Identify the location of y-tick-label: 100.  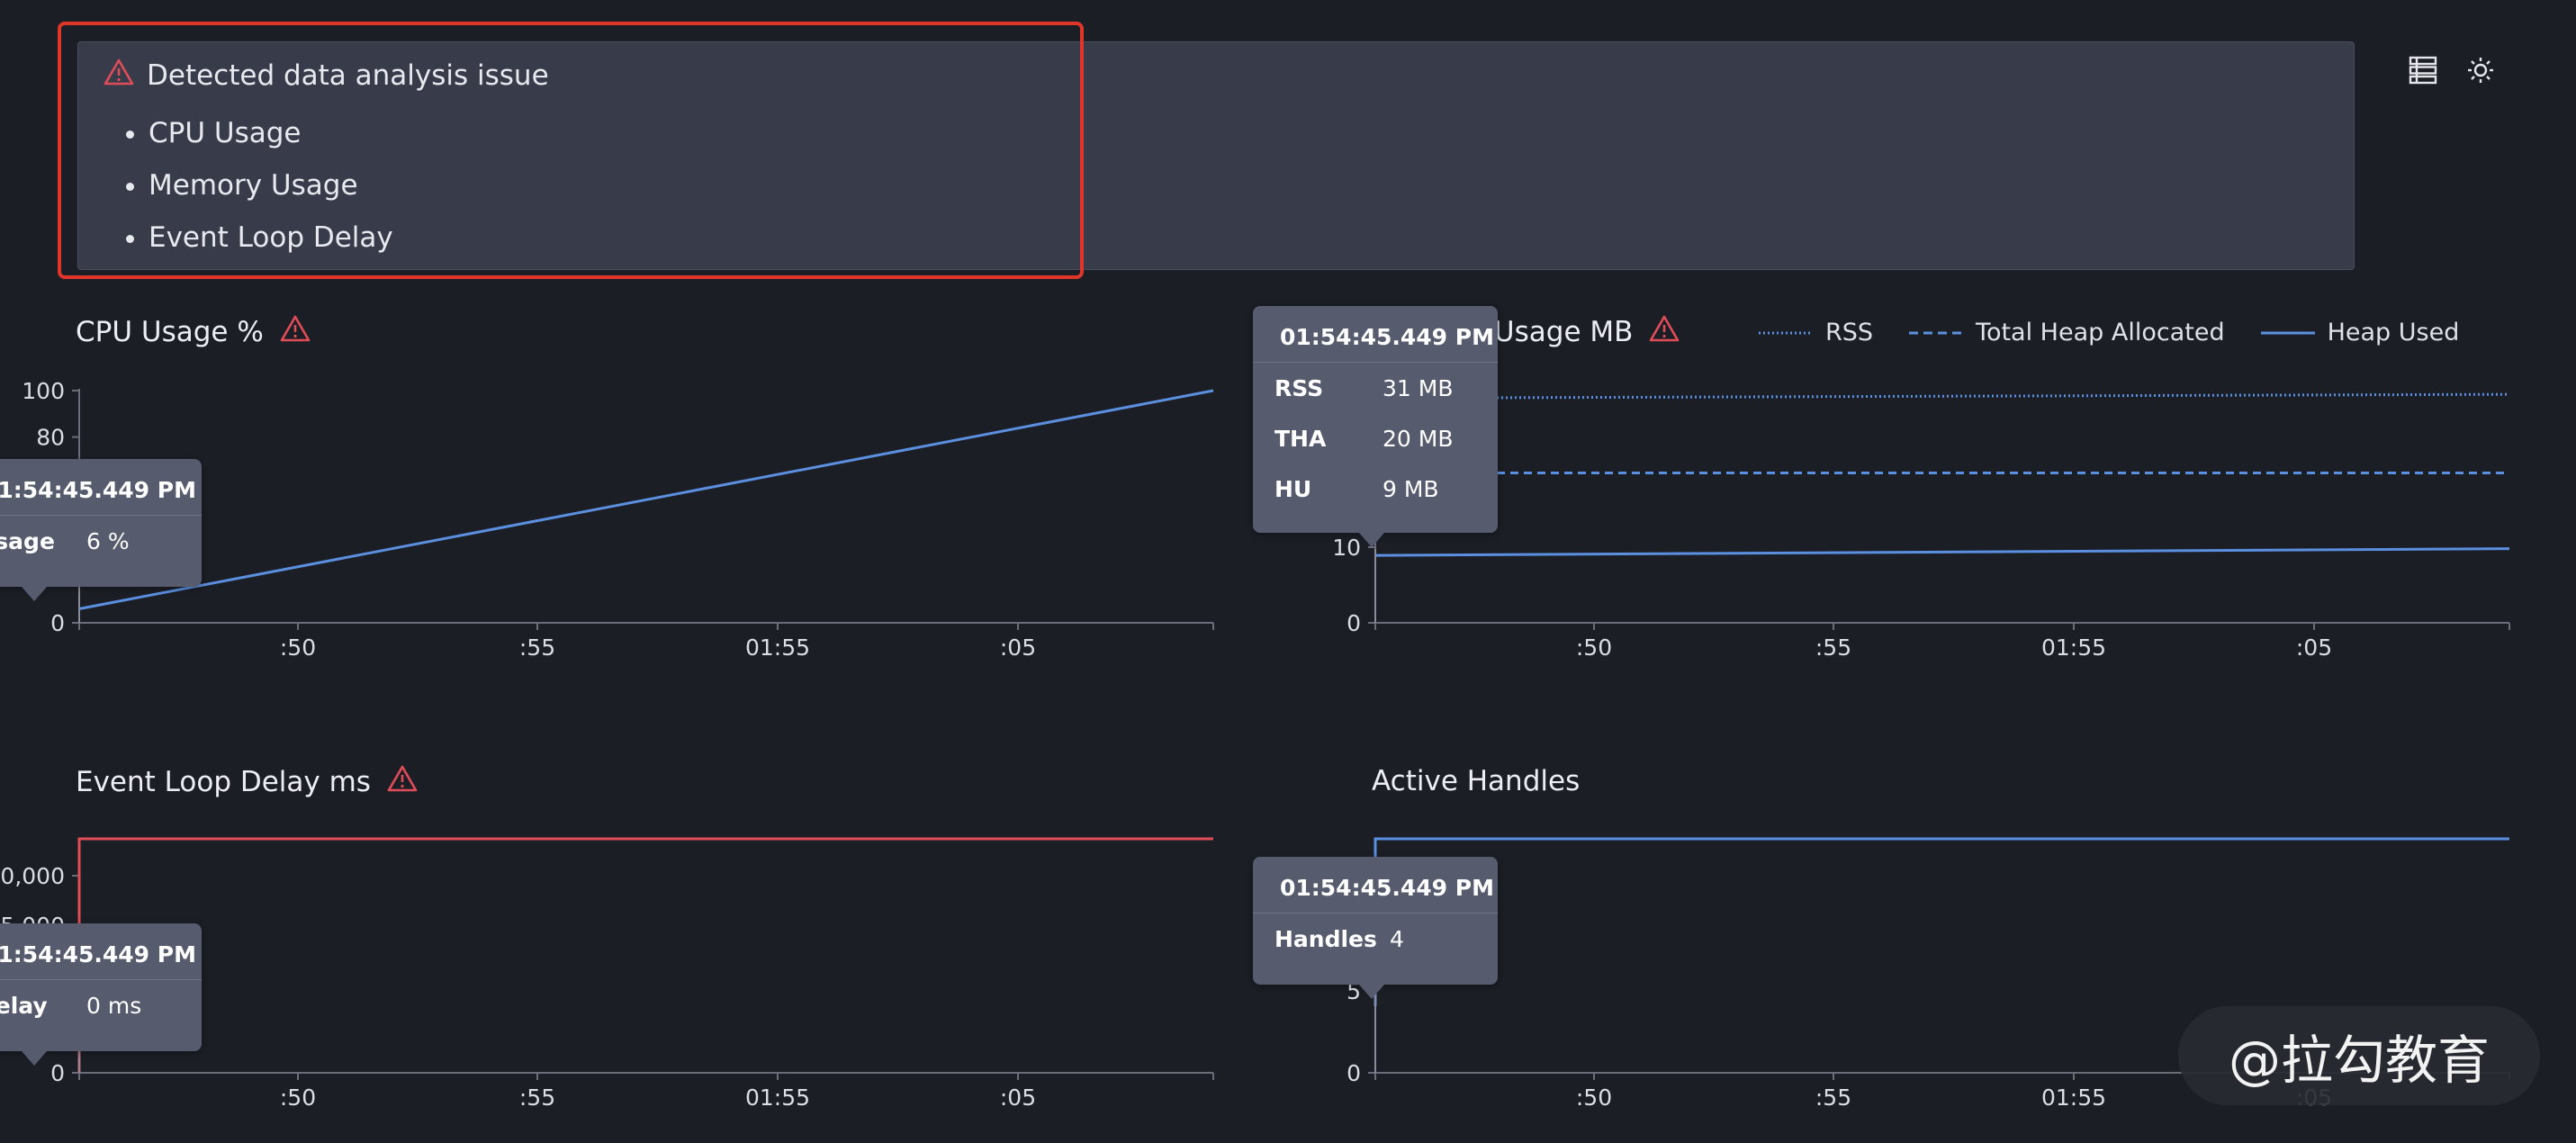
(43, 391).